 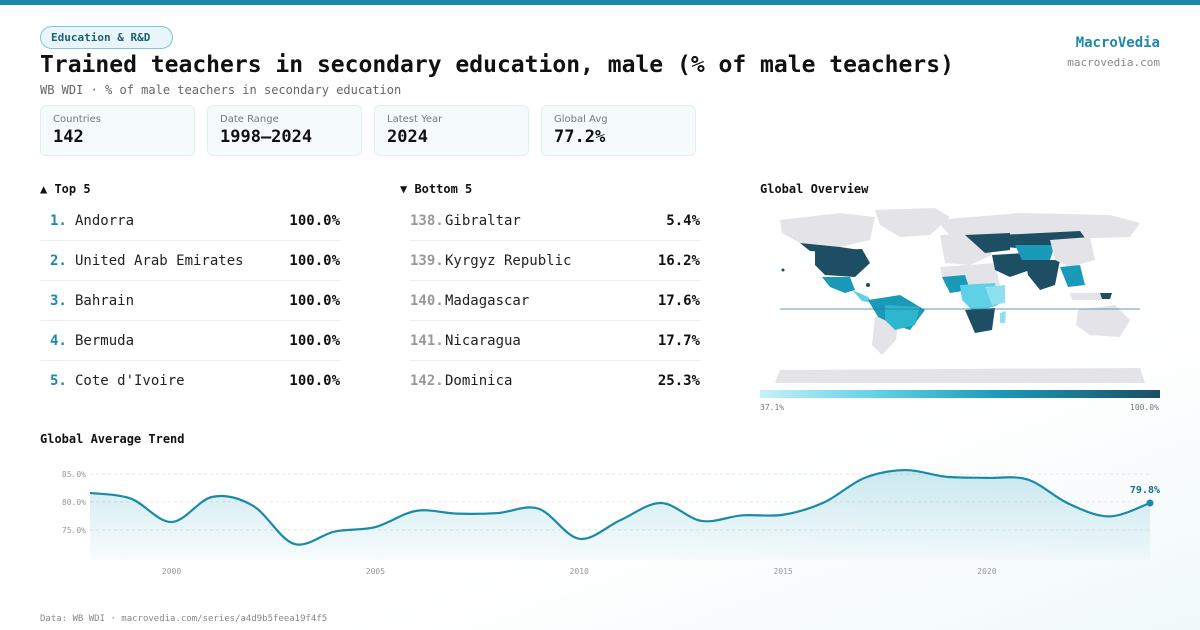 What do you see at coordinates (266, 137) in the screenshot?
I see `stat-value: 1998–2024` at bounding box center [266, 137].